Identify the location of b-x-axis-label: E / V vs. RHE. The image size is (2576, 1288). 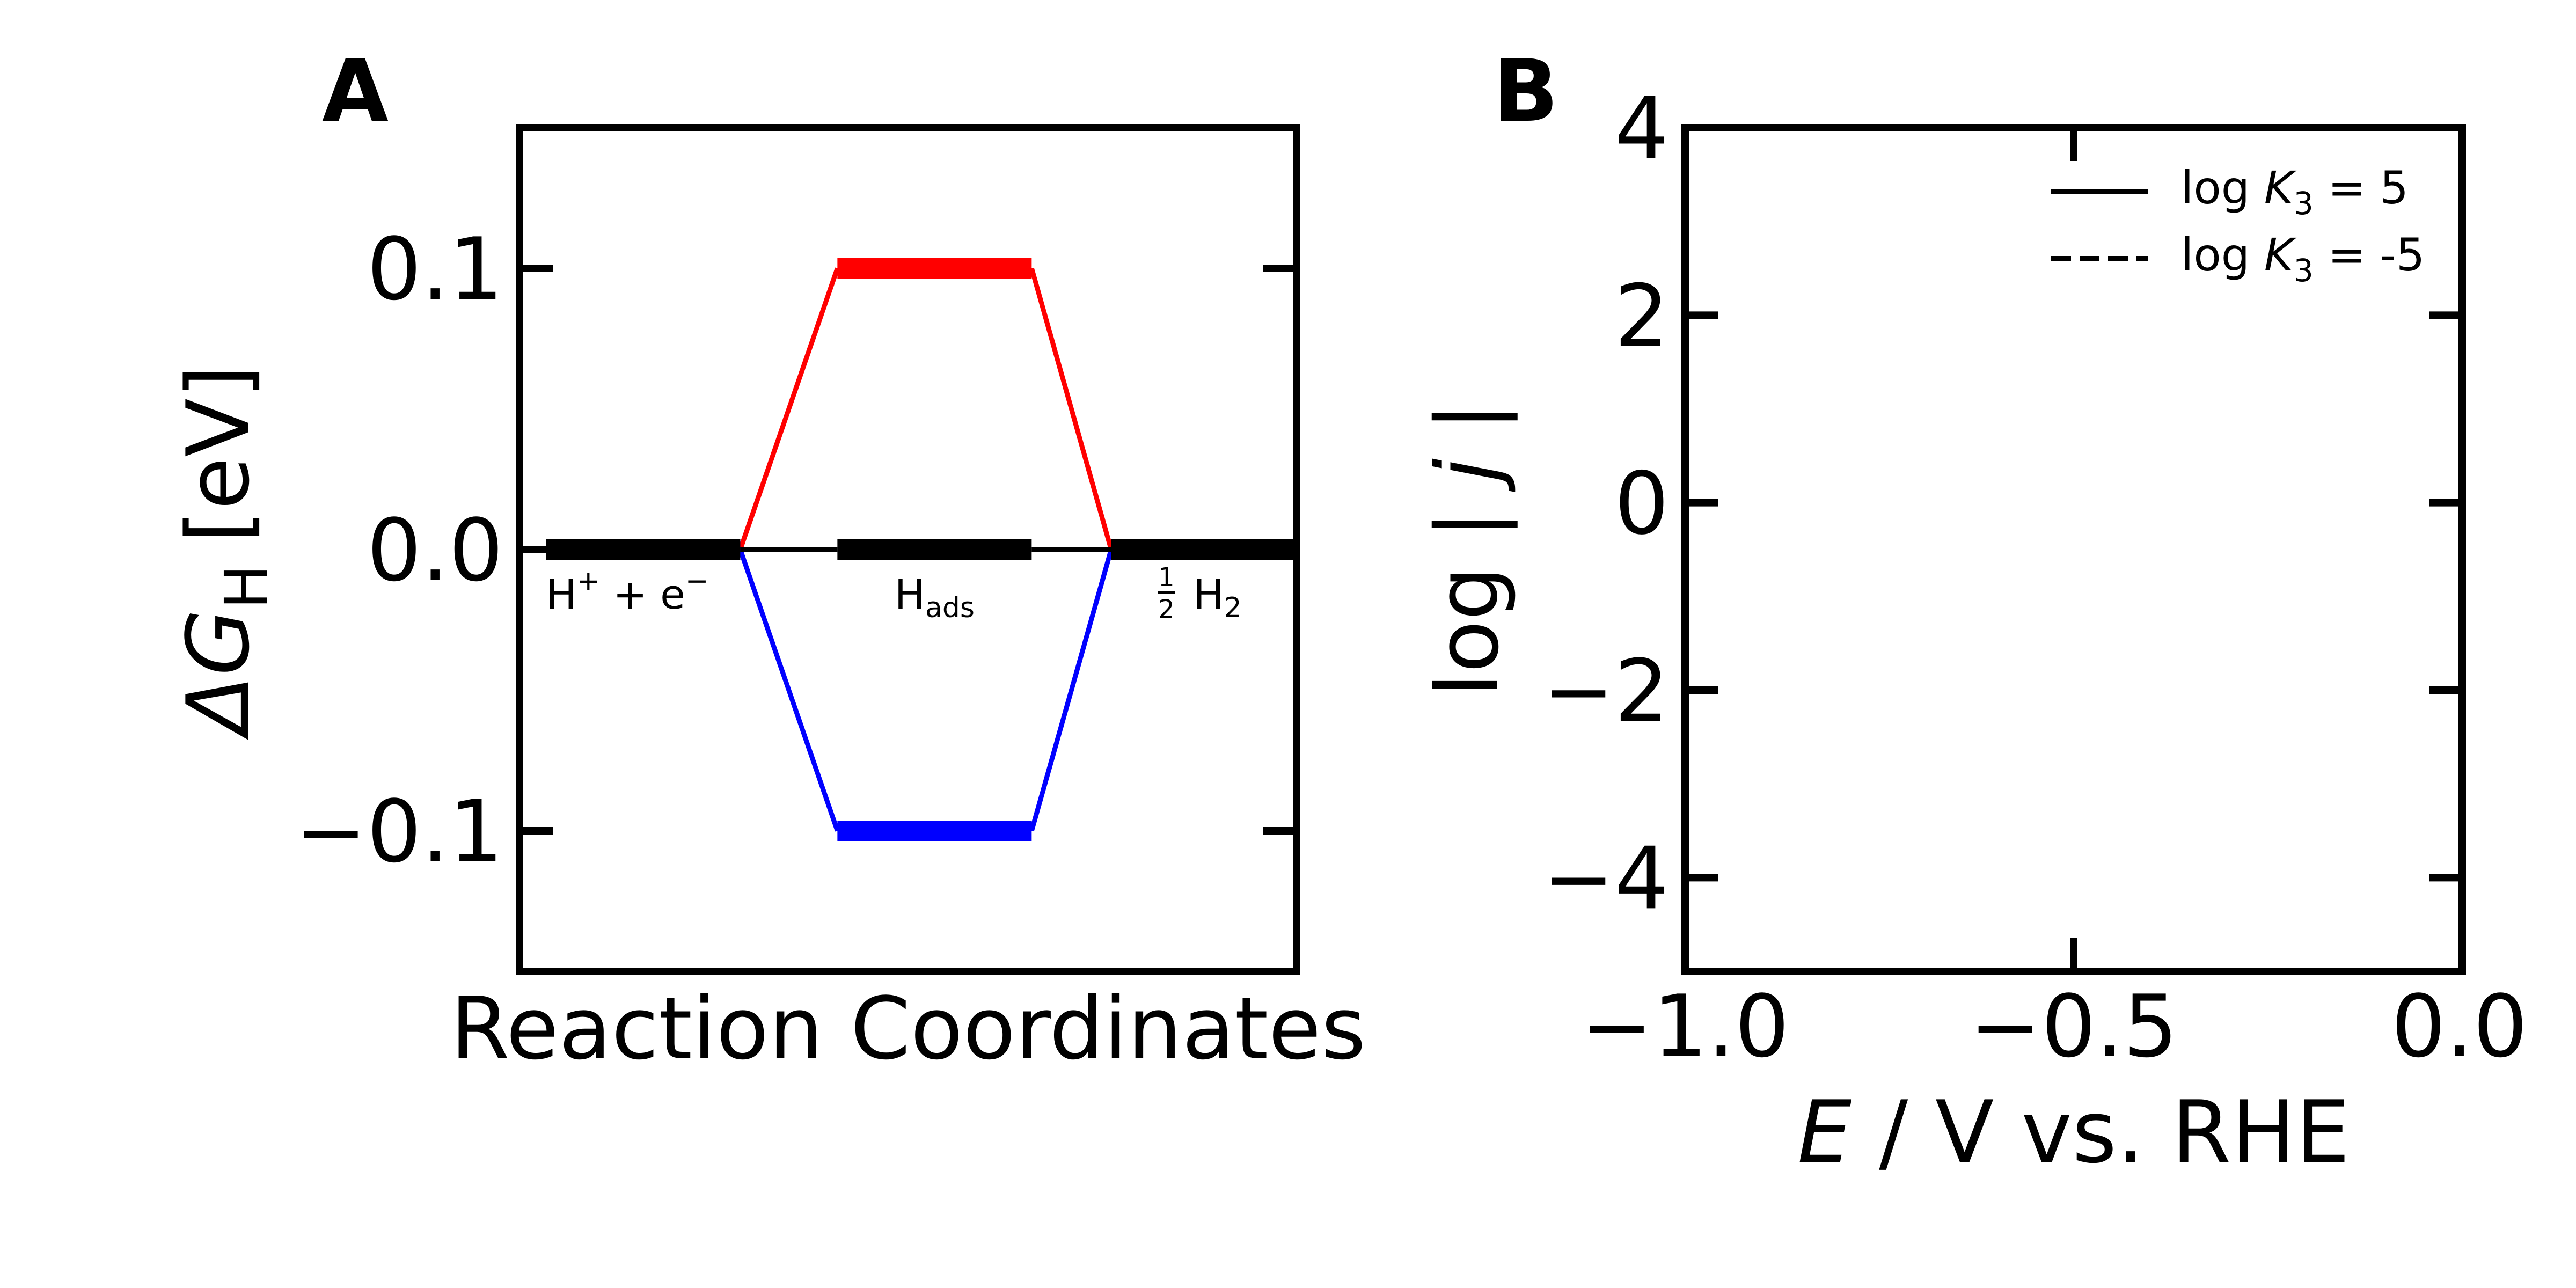
(2073, 1132).